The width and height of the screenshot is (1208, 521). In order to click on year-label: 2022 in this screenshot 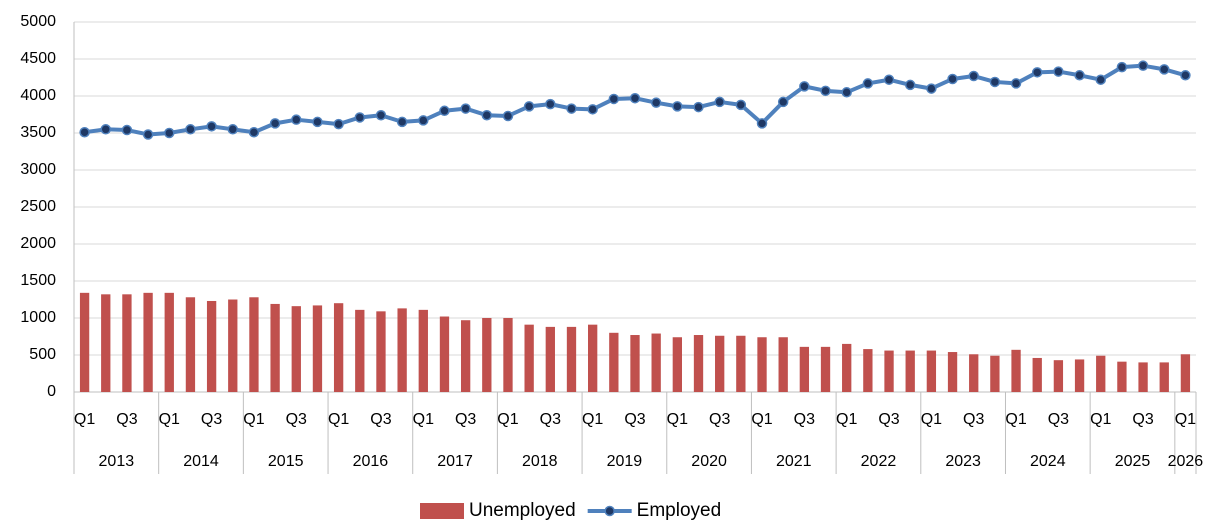, I will do `click(879, 461)`.